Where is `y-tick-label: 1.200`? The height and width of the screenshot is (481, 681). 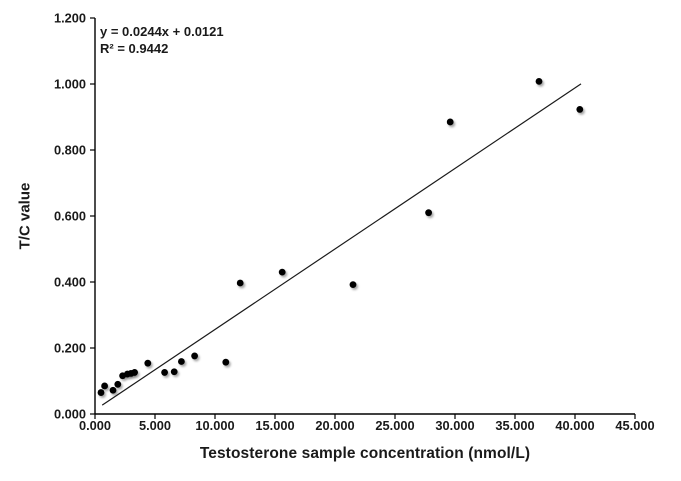 y-tick-label: 1.200 is located at coordinates (70, 18).